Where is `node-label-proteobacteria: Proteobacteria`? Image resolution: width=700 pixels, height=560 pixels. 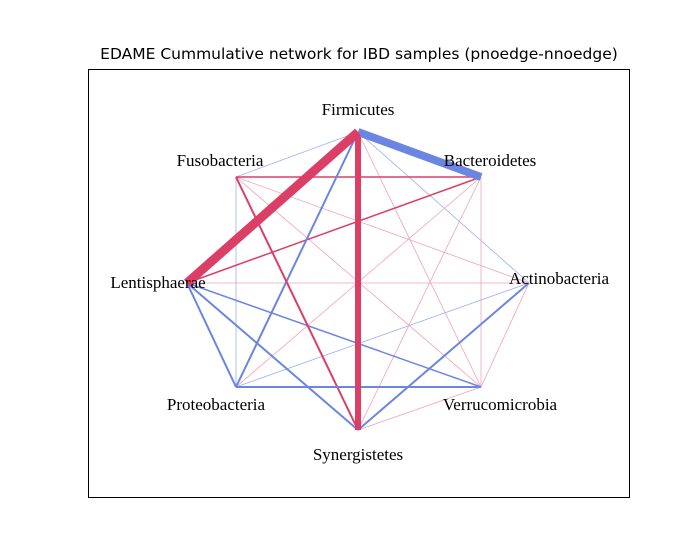 node-label-proteobacteria: Proteobacteria is located at coordinates (216, 404).